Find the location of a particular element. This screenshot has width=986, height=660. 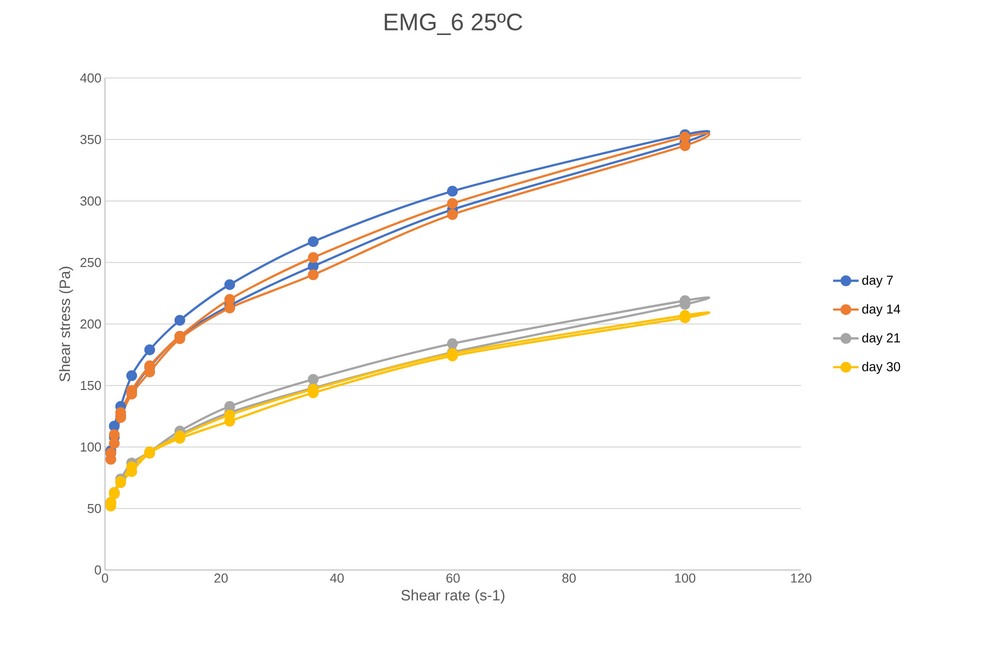

y-tick-label: 250 is located at coordinates (90, 263).